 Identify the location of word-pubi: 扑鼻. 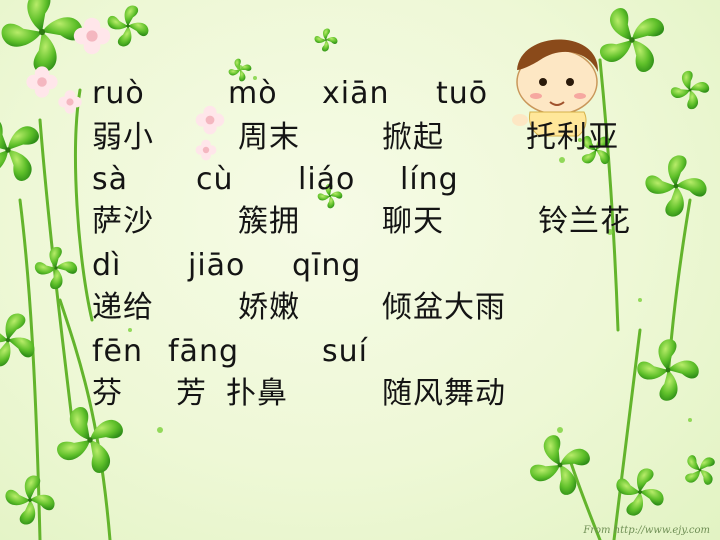
(257, 393).